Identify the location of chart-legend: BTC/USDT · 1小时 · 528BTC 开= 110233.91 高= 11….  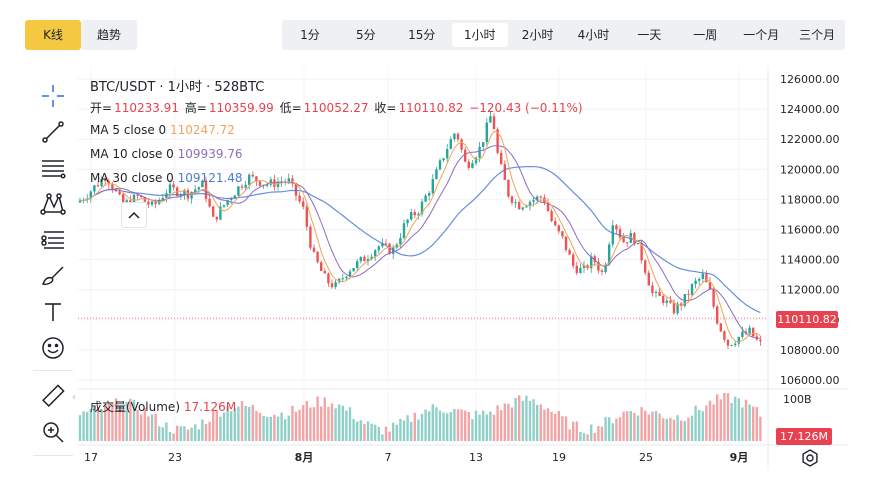
(337, 133).